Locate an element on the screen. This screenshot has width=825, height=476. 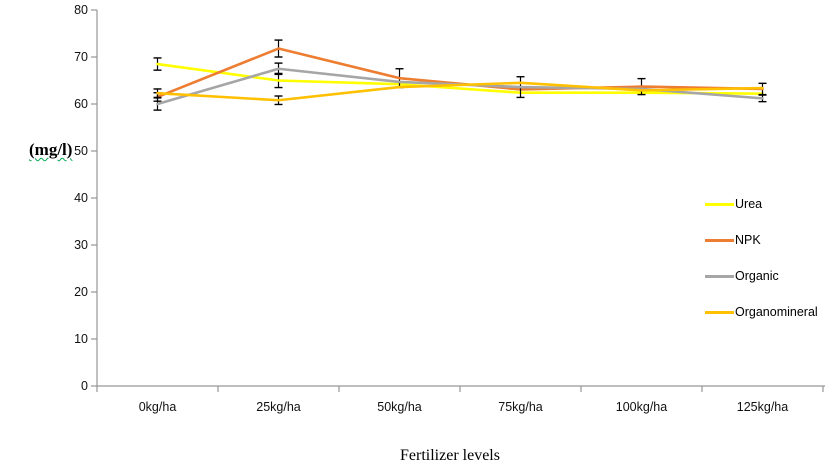
legend-line-swatch-organic is located at coordinates (719, 276).